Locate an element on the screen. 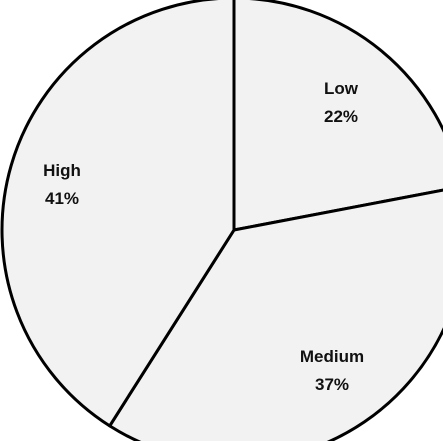 The height and width of the screenshot is (441, 443). slice-label-medium-name: Medium is located at coordinates (332, 356).